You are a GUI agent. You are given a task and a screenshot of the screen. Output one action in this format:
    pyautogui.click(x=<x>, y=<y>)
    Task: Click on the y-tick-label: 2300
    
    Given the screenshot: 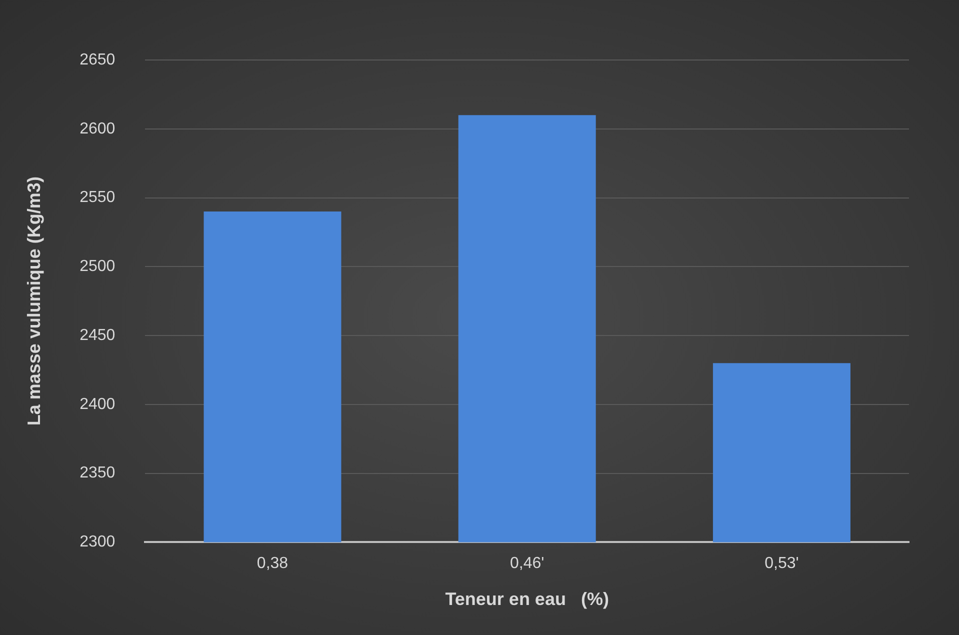 What is the action you would take?
    pyautogui.click(x=98, y=542)
    